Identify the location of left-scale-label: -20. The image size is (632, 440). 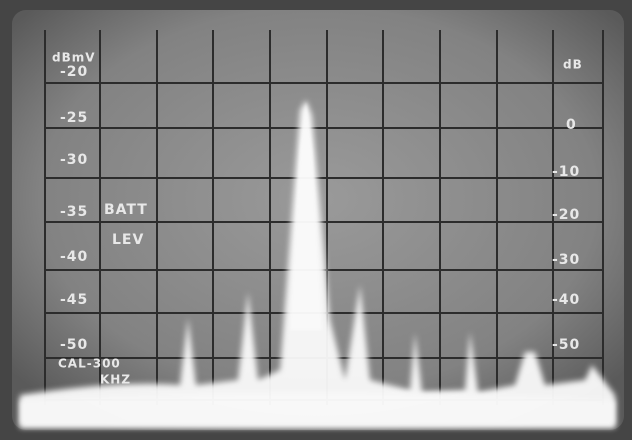
(74, 72).